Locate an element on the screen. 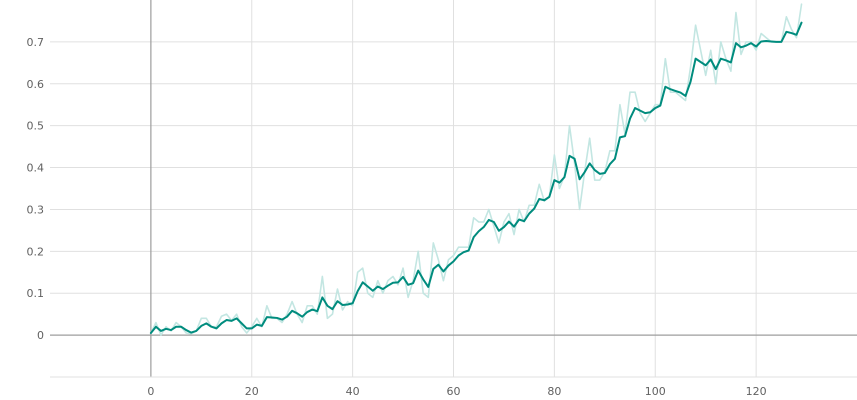 Image resolution: width=857 pixels, height=400 pixels. y-tick-label: 0.1 is located at coordinates (36, 293).